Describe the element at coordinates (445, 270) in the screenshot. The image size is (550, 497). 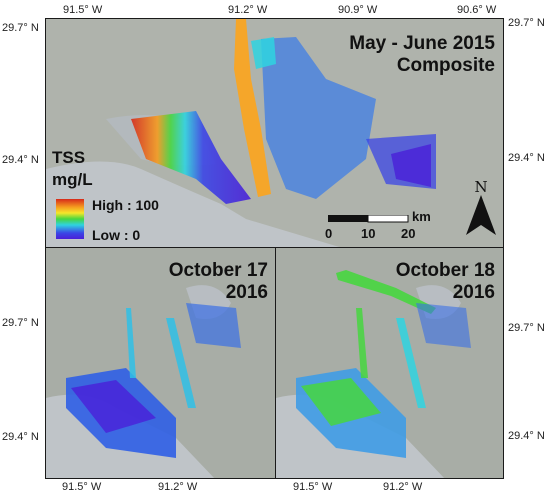
I see `bottom-right-title-line1: October 18` at that location.